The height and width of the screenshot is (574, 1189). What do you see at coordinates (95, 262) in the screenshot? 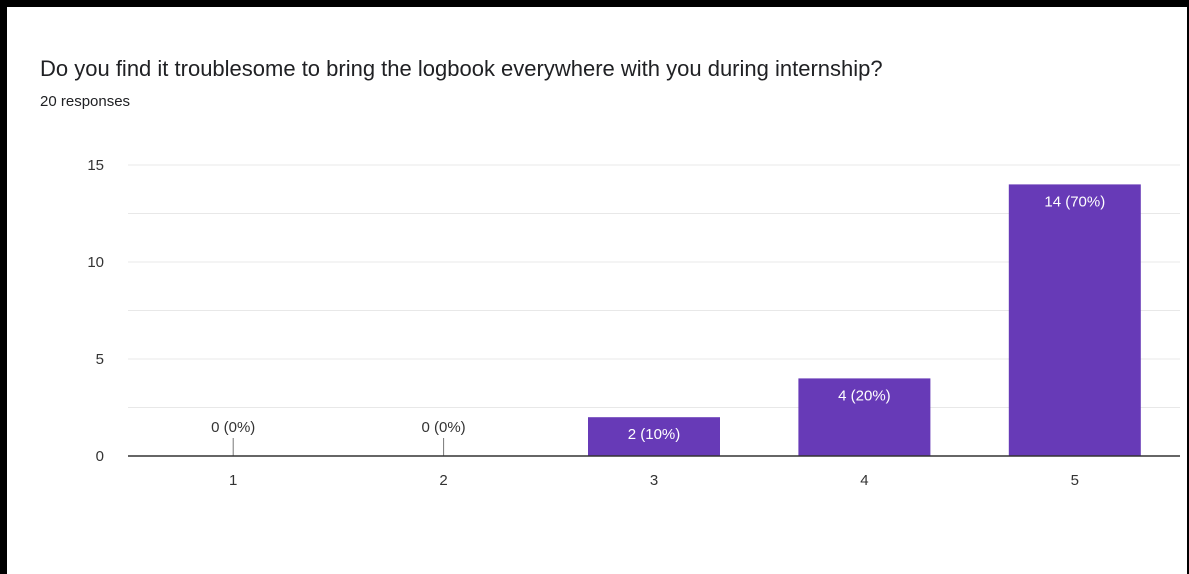
I see `y-tick-label: 10` at bounding box center [95, 262].